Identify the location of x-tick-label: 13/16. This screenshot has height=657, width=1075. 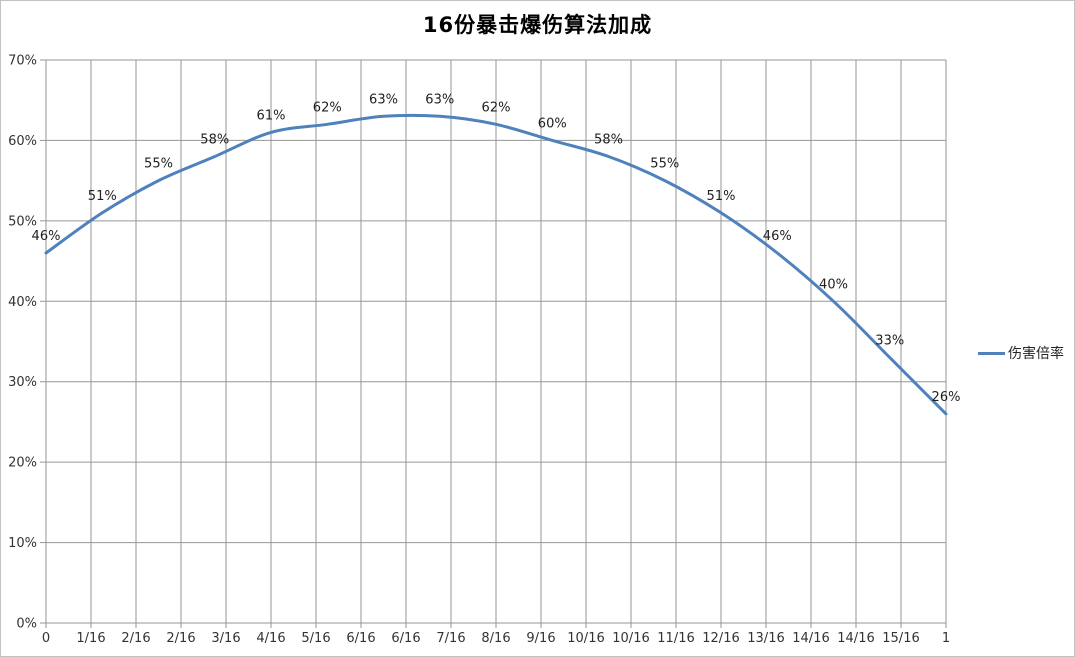
(765, 638).